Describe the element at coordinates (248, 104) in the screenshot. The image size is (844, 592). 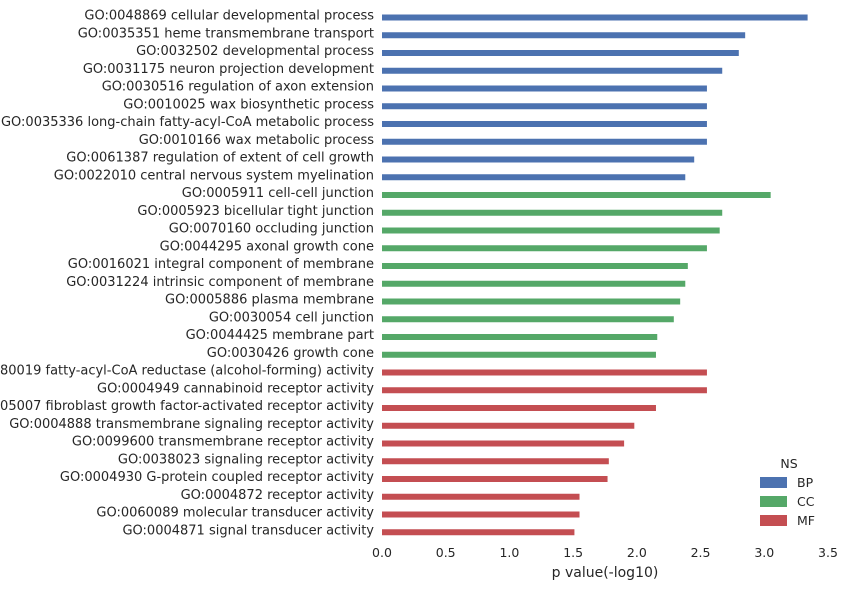
I see `category-label: GO:0010025 wax biosynthetic process` at that location.